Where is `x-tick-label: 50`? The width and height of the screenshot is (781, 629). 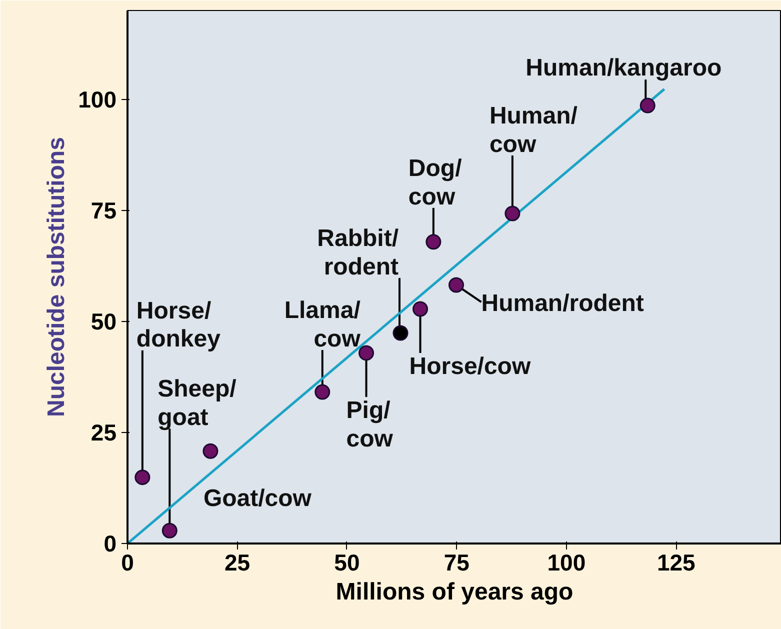 x-tick-label: 50 is located at coordinates (347, 563).